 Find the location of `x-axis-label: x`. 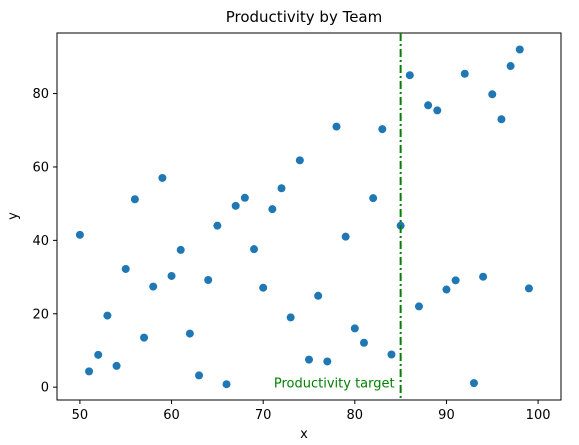

x-axis-label: x is located at coordinates (304, 434).